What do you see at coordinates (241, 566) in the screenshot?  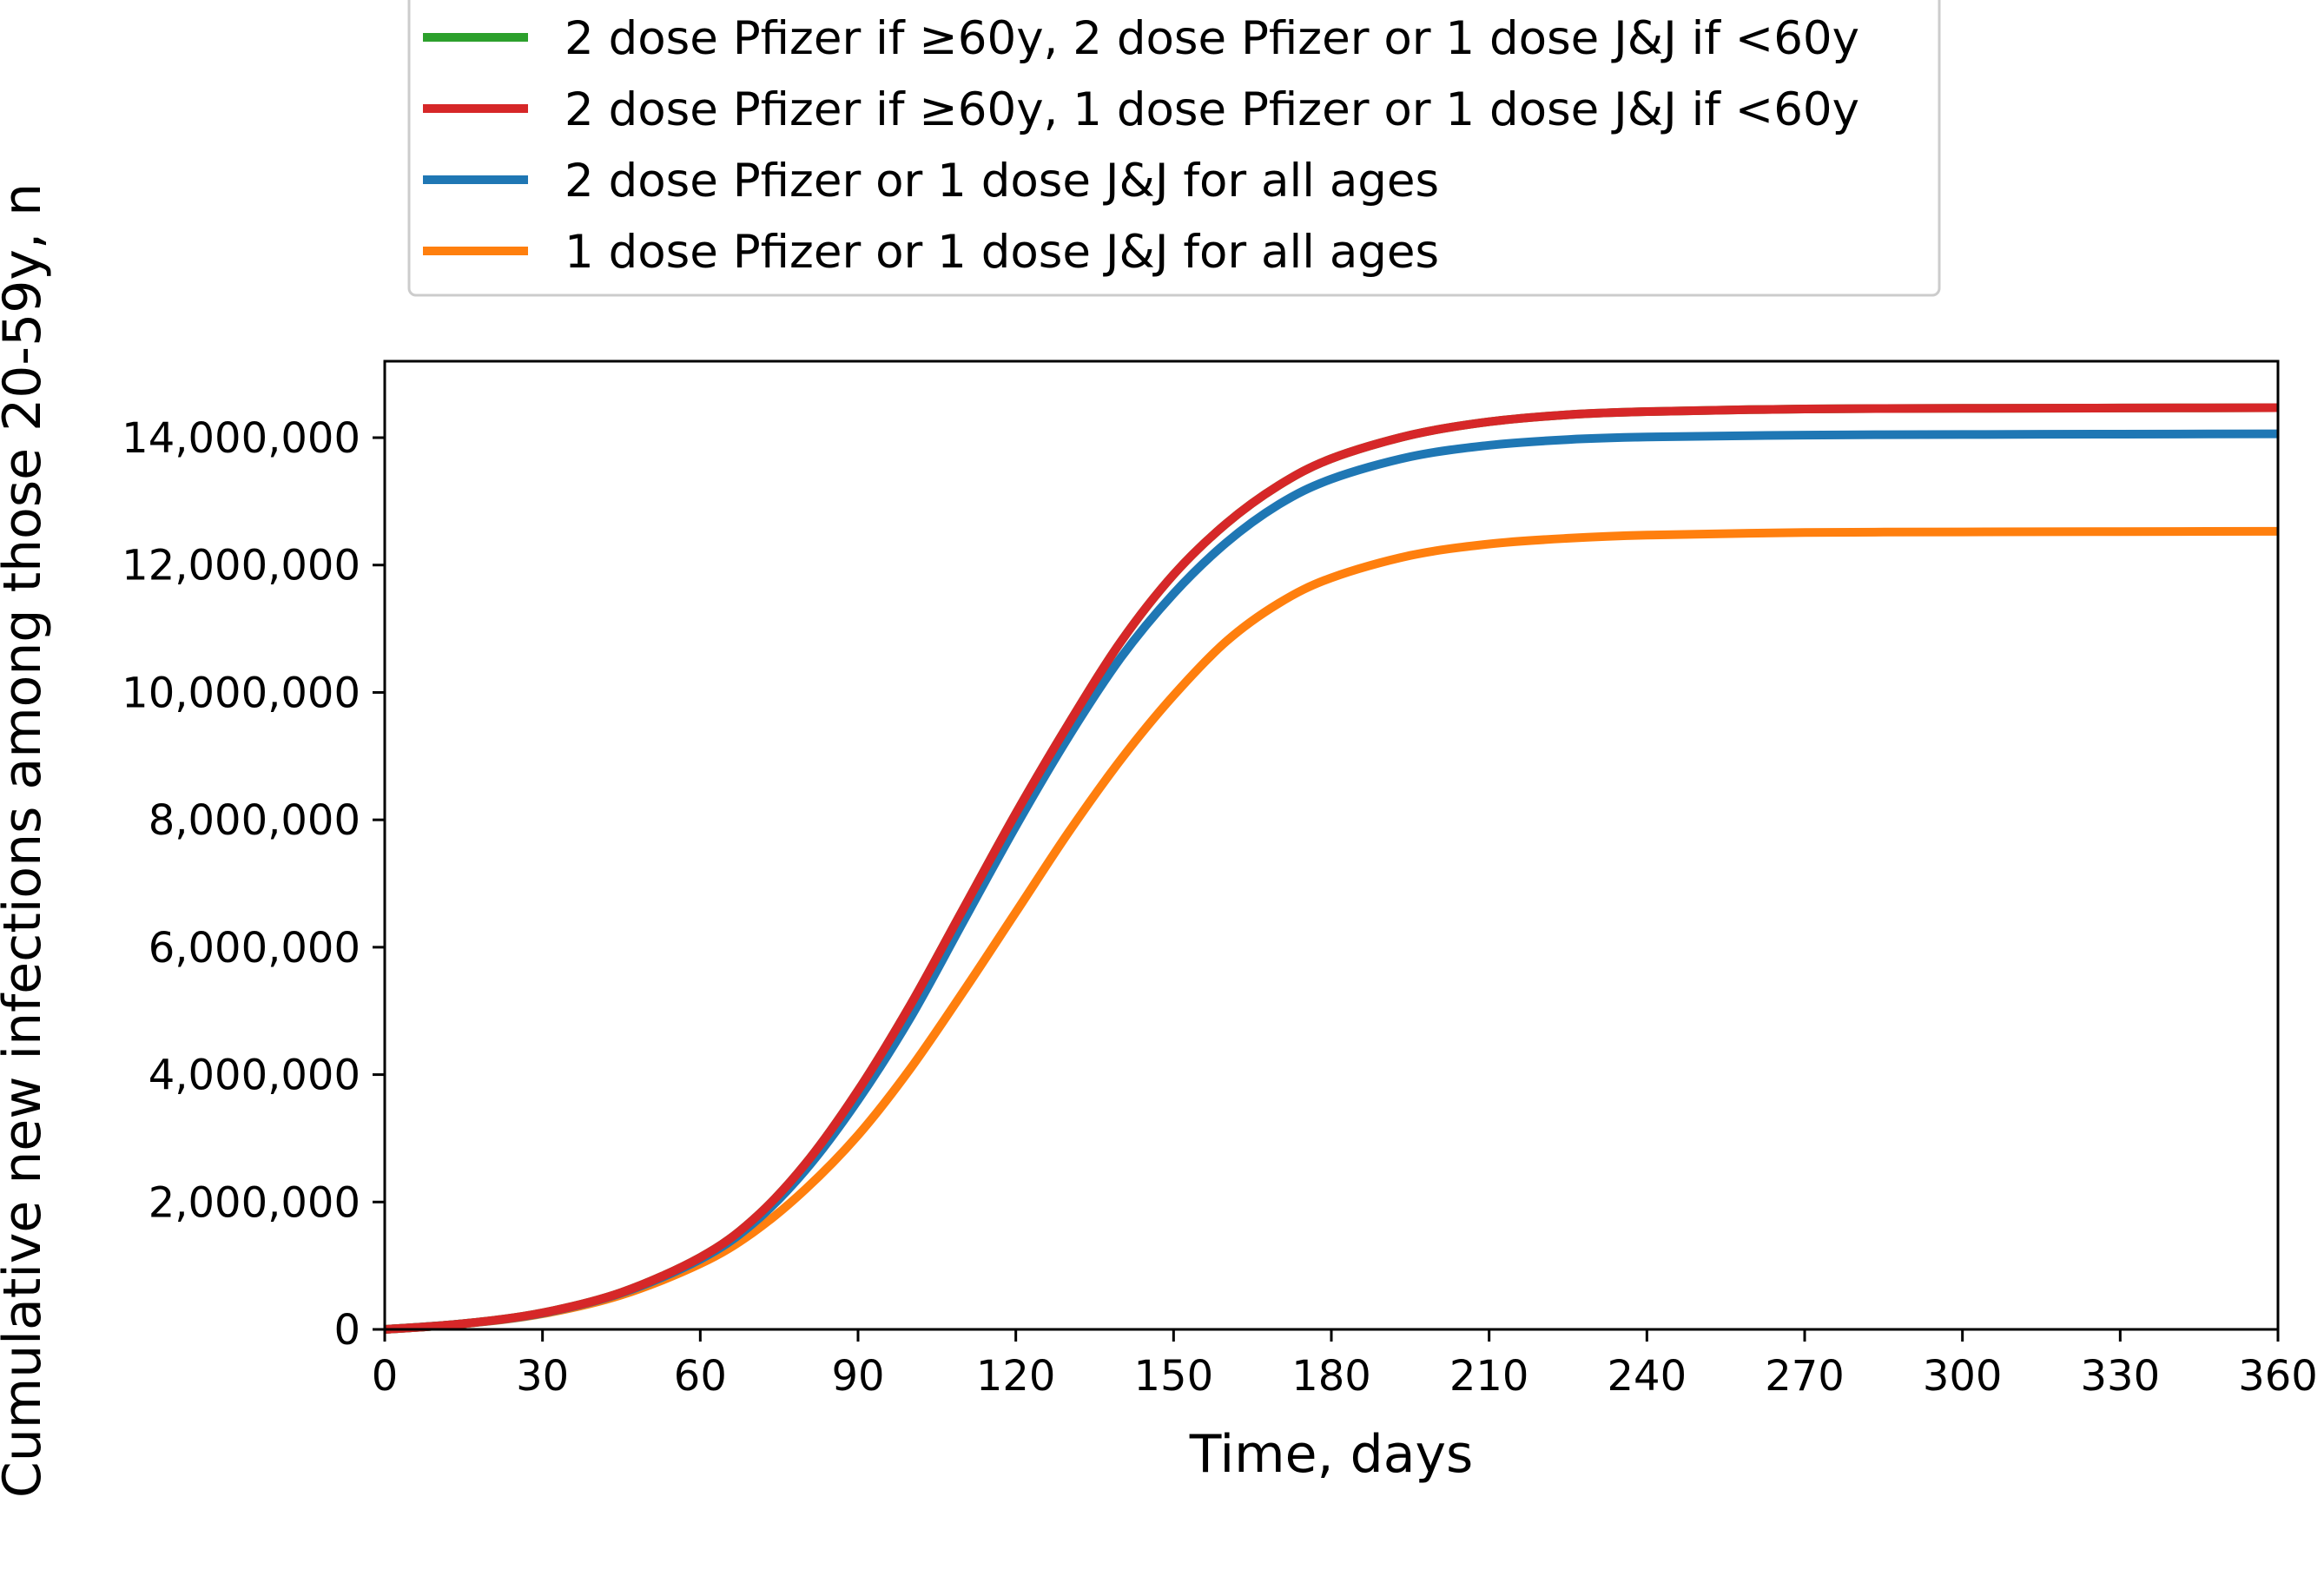 I see `y-tick-label: 12,000,000` at bounding box center [241, 566].